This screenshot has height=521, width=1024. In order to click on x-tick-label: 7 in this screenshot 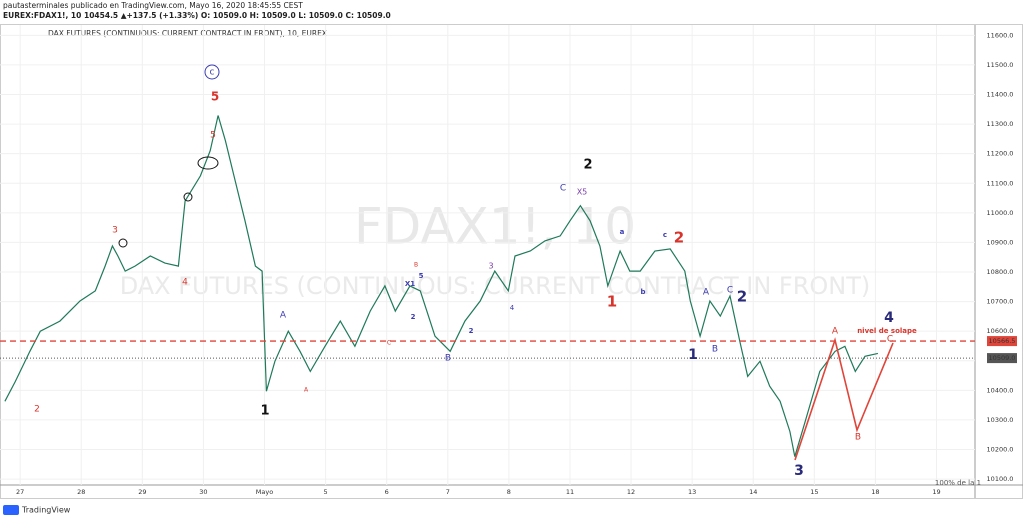, I will do `click(448, 492)`.